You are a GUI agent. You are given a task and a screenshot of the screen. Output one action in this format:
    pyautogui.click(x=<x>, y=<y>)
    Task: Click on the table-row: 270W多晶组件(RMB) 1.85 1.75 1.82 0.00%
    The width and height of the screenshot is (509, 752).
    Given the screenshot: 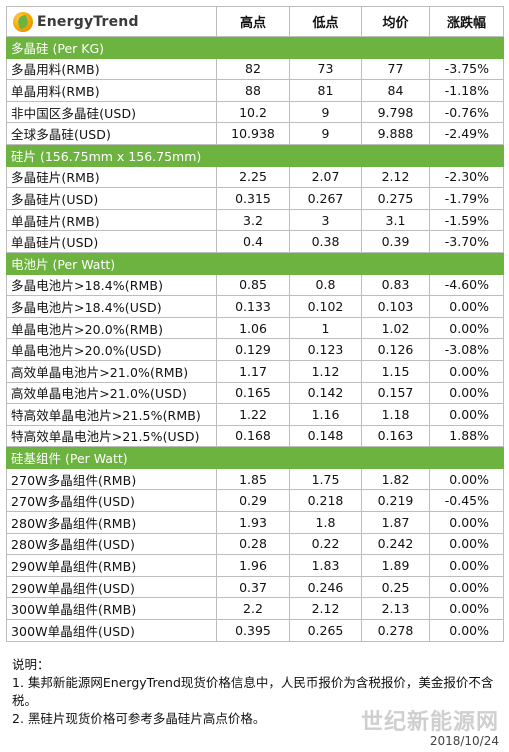 What is the action you would take?
    pyautogui.click(x=255, y=479)
    